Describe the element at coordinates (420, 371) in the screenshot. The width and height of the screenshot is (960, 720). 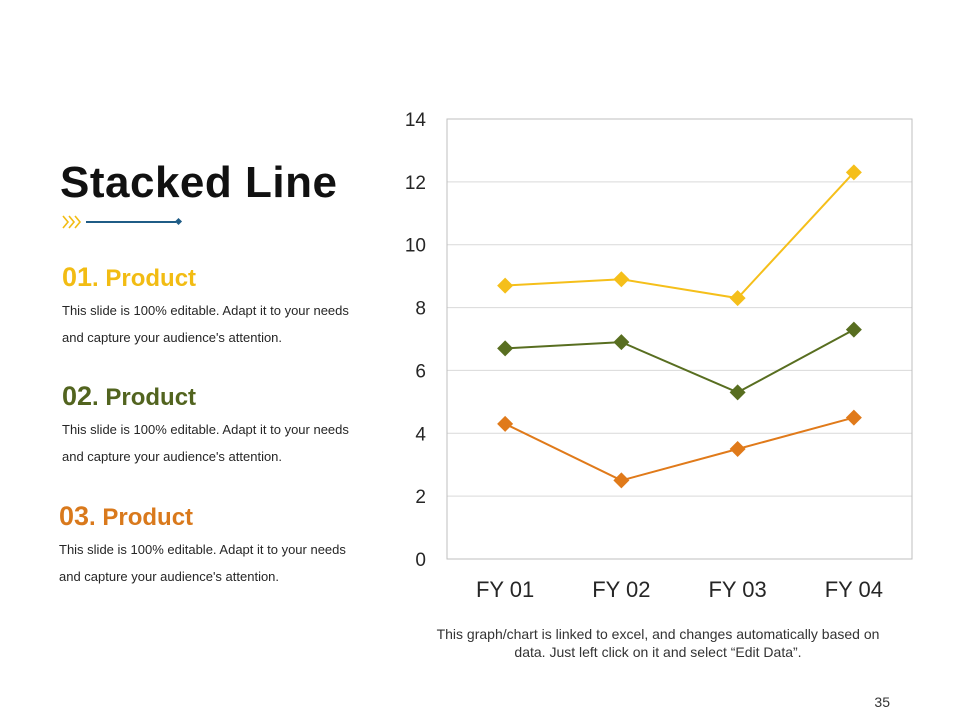
I see `y-tick-label: 6` at that location.